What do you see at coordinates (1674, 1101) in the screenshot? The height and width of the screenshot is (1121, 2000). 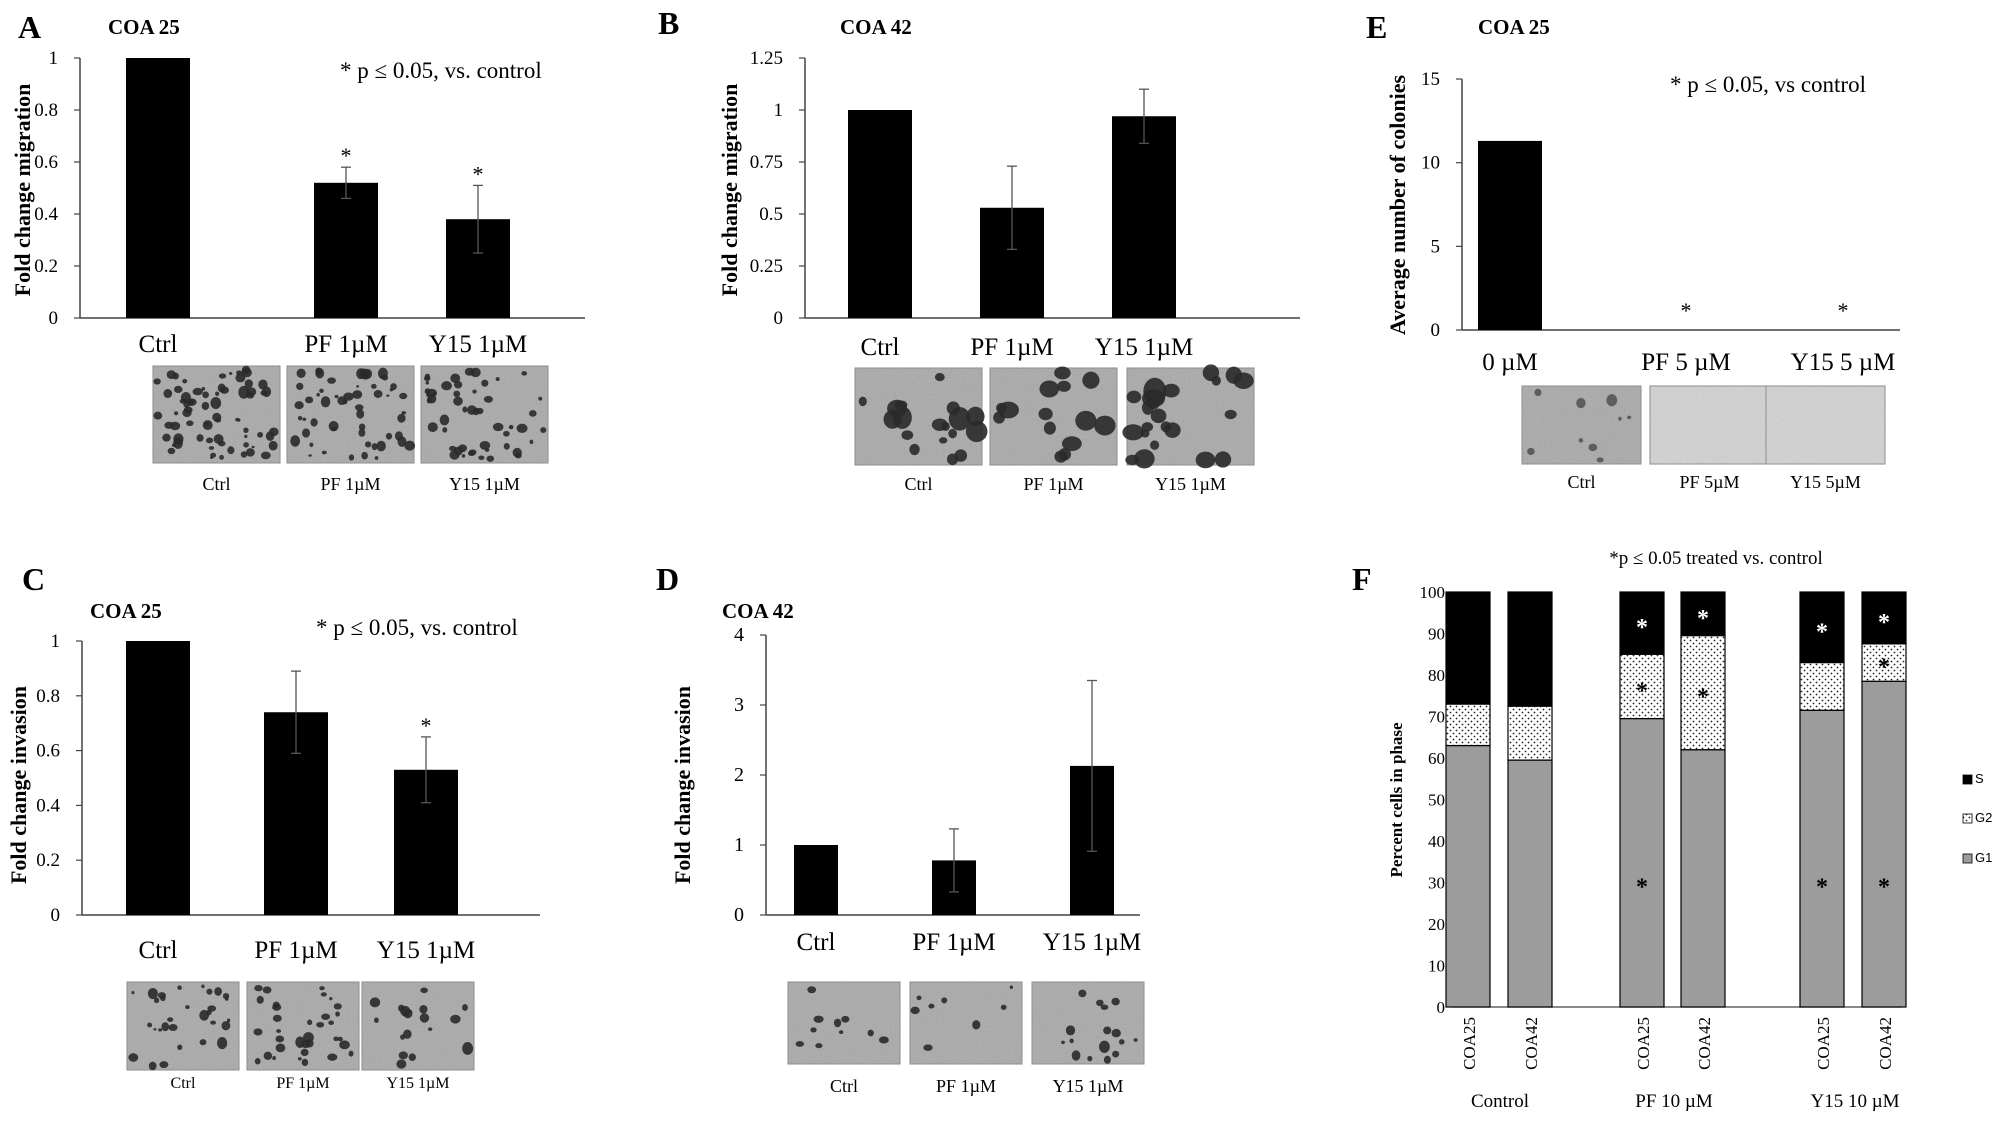 I see `group-label: PF 10 µM` at bounding box center [1674, 1101].